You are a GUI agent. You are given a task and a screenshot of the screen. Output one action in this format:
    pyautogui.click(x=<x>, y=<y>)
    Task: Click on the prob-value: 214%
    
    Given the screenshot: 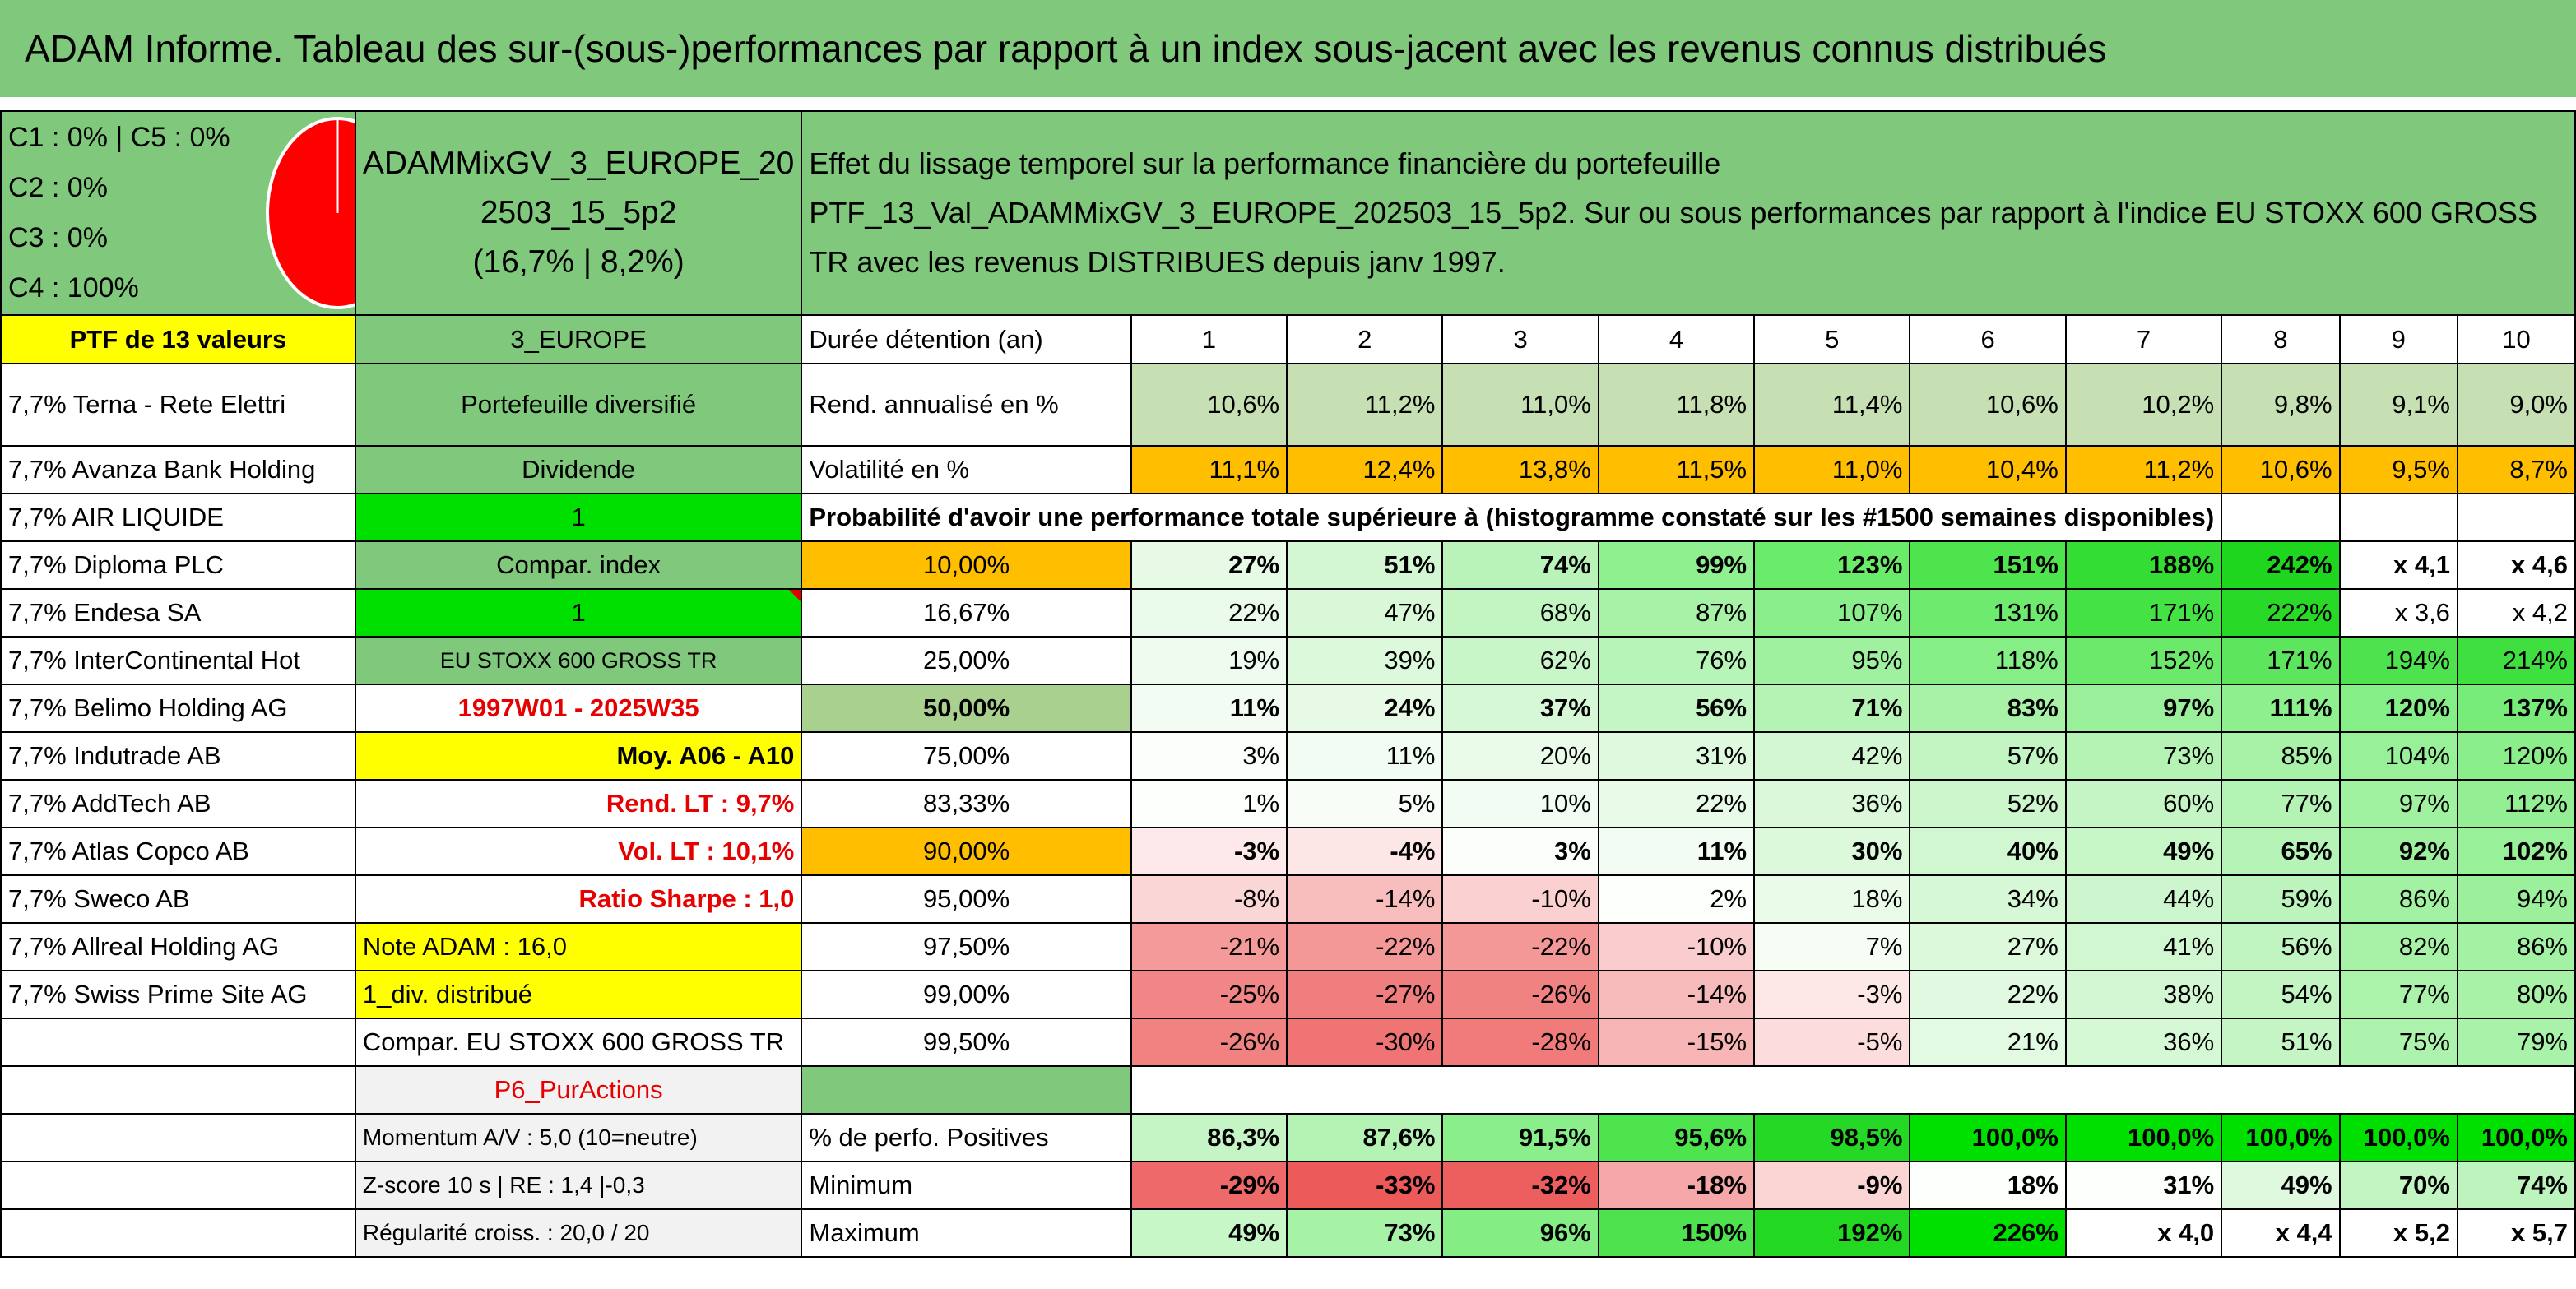 What is the action you would take?
    pyautogui.click(x=2516, y=660)
    